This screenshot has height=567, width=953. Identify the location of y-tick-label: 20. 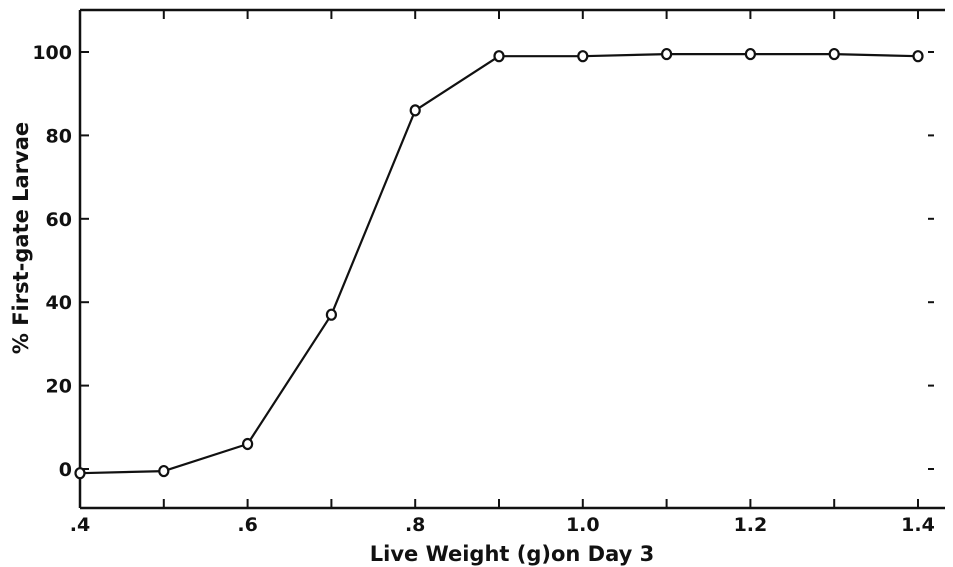
(59, 387).